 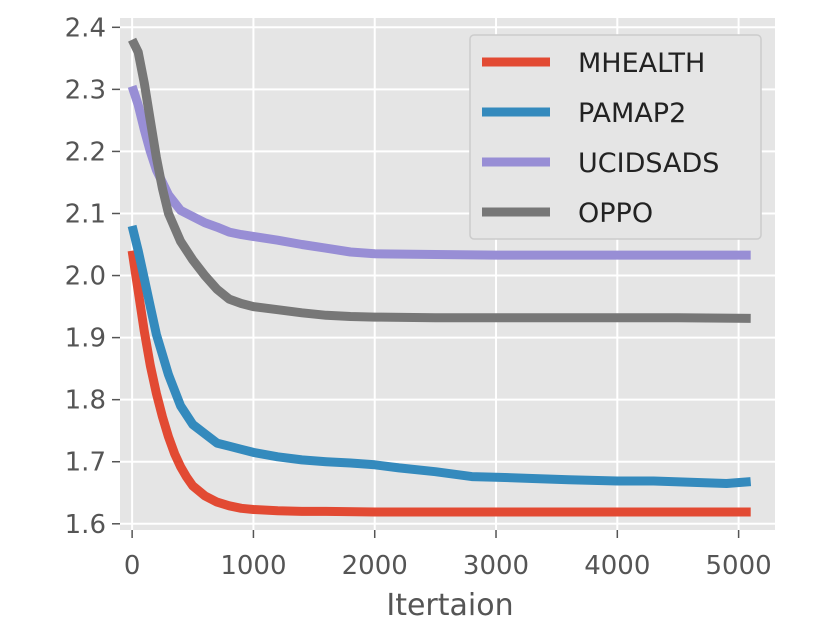 What do you see at coordinates (449, 605) in the screenshot?
I see `x-axis-title: Itertaion` at bounding box center [449, 605].